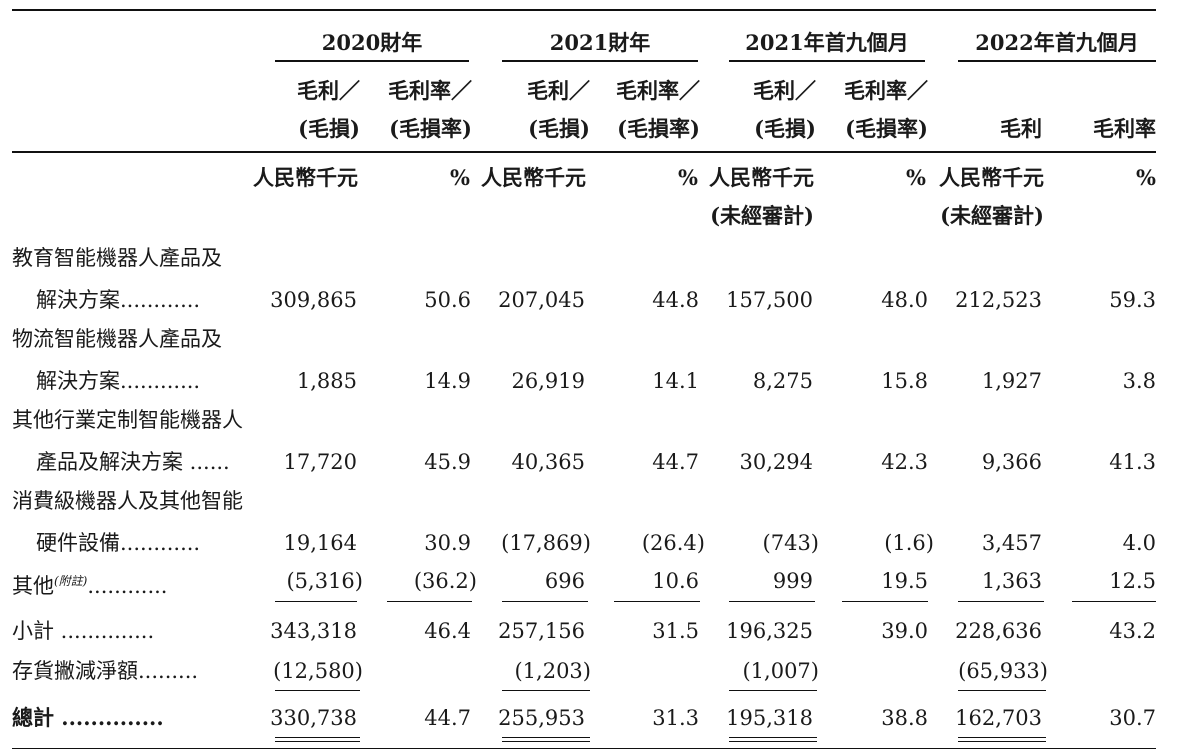 The image size is (1200, 753). Describe the element at coordinates (460, 177) in the screenshot. I see `unit-pct-2020: %` at that location.